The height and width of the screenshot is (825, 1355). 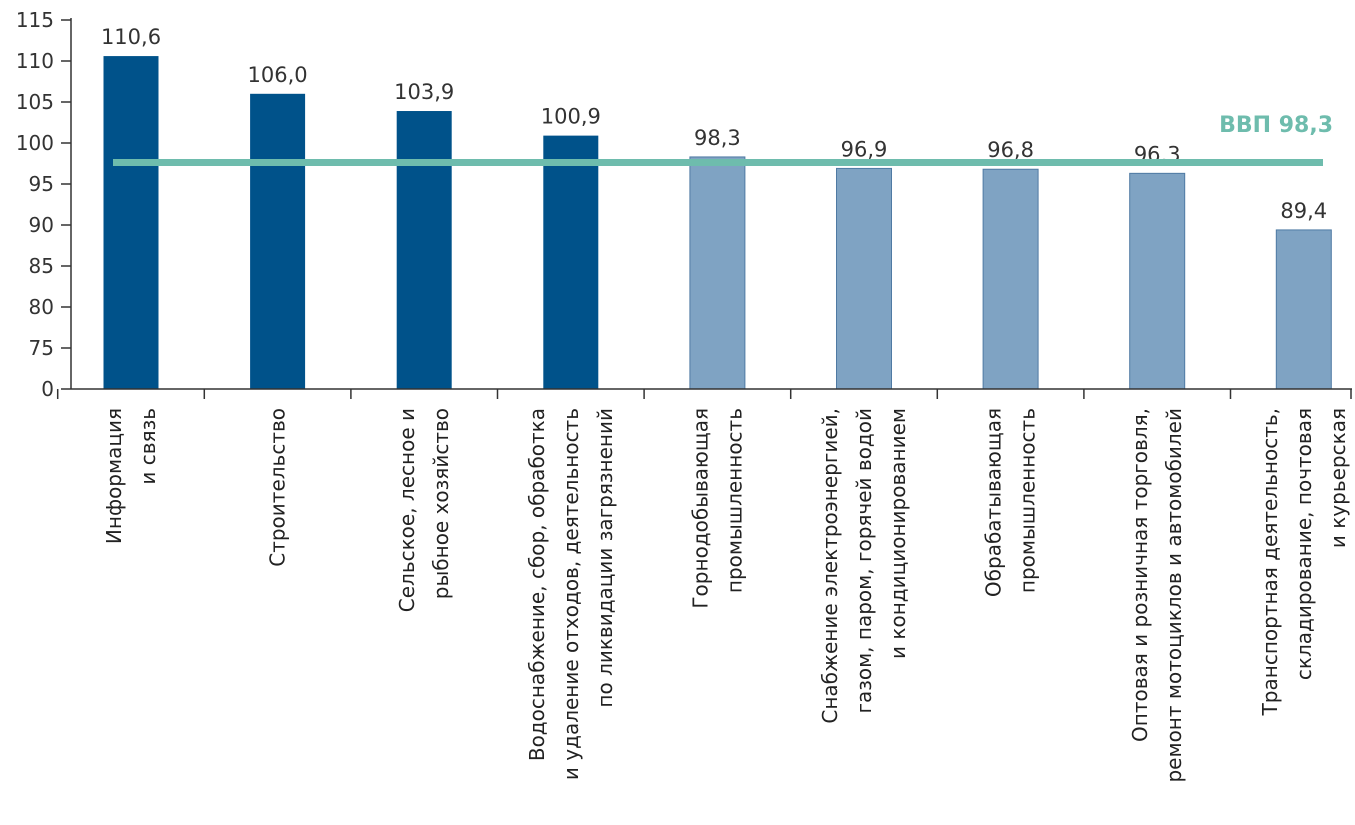 I want to click on x-category-label-line: ремонт мотоциклов и автомобилей, so click(x=1174, y=595).